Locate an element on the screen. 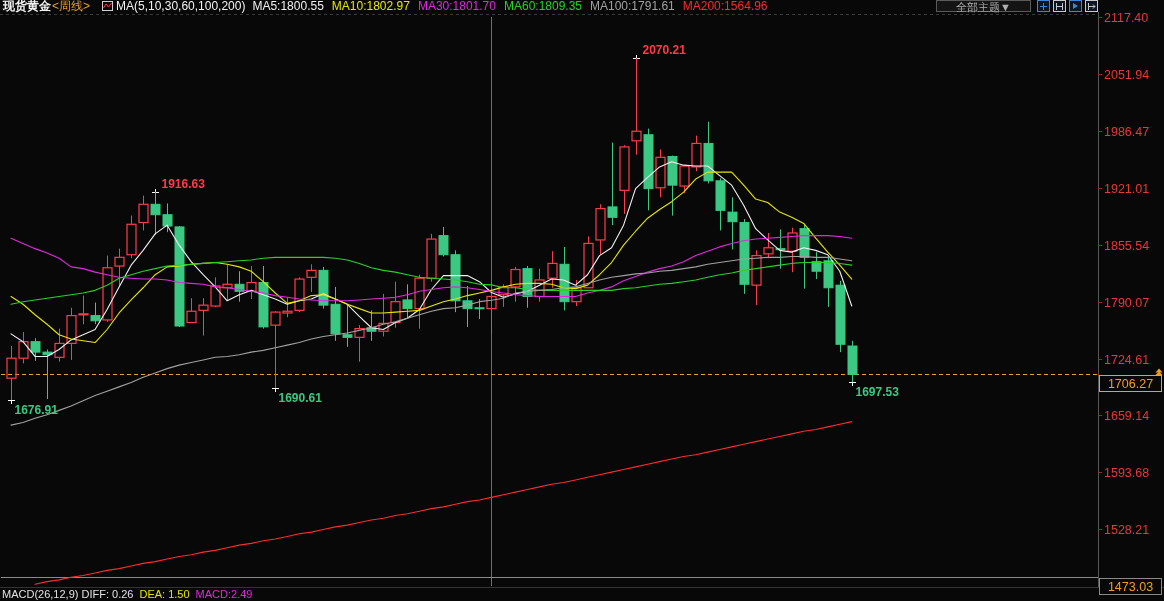 Image resolution: width=1164 pixels, height=601 pixels. legend-entry: MA200:1564.96 is located at coordinates (725, 6).